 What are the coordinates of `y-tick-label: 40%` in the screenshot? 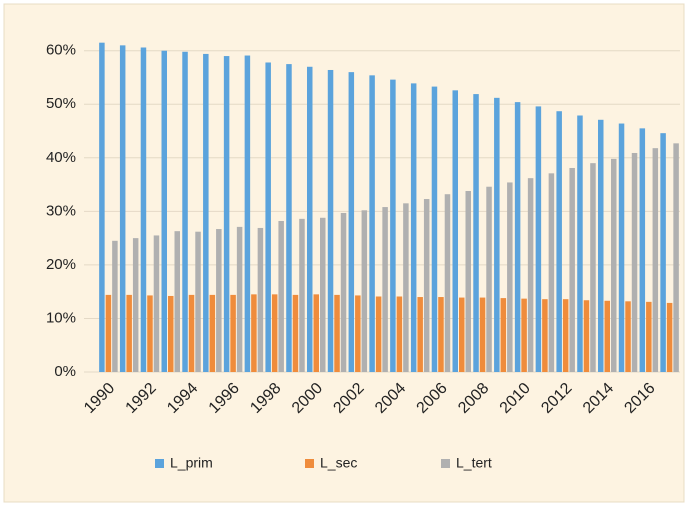 It's located at (61, 157).